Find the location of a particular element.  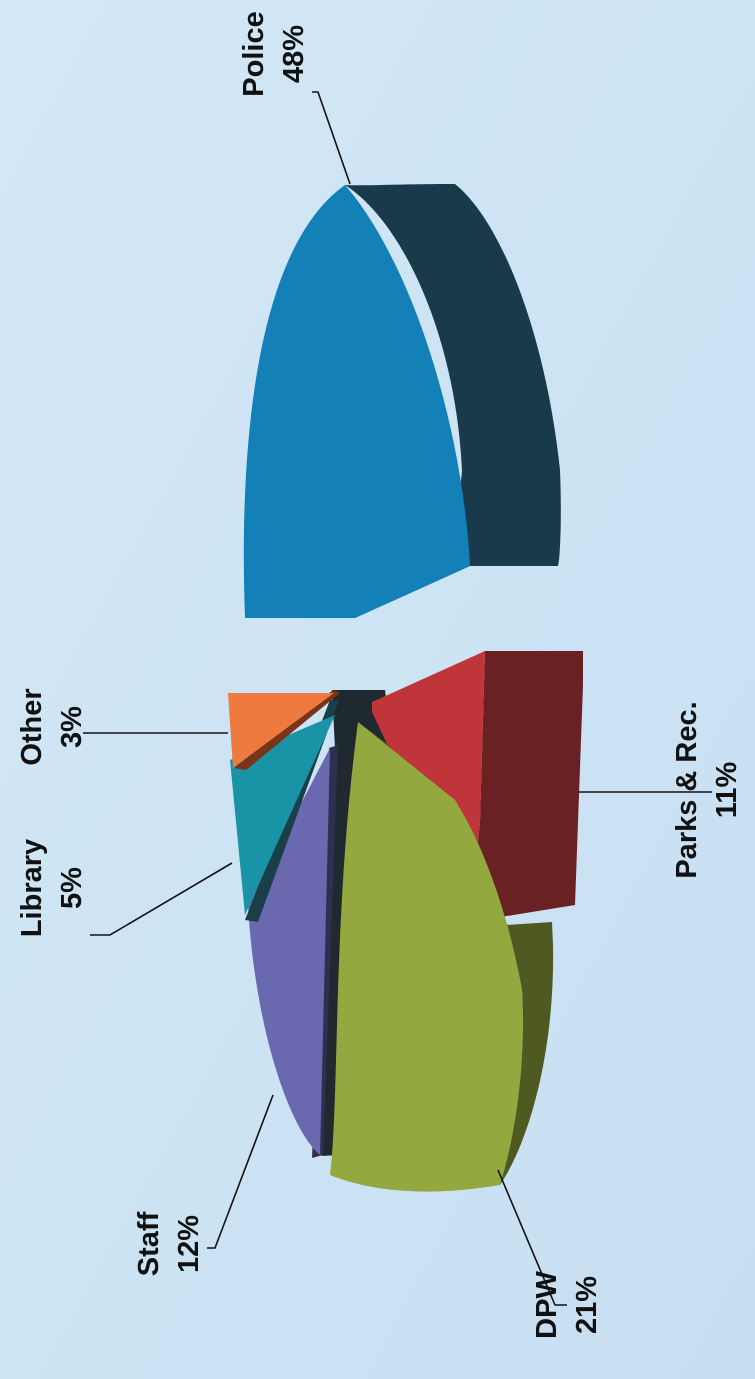

slice-label-dpw: DPW is located at coordinates (547, 1305).